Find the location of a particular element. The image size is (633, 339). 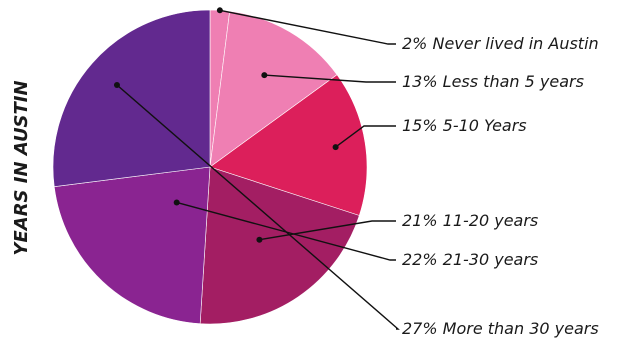

slice-label: 27% More than 30 years is located at coordinates (500, 328).